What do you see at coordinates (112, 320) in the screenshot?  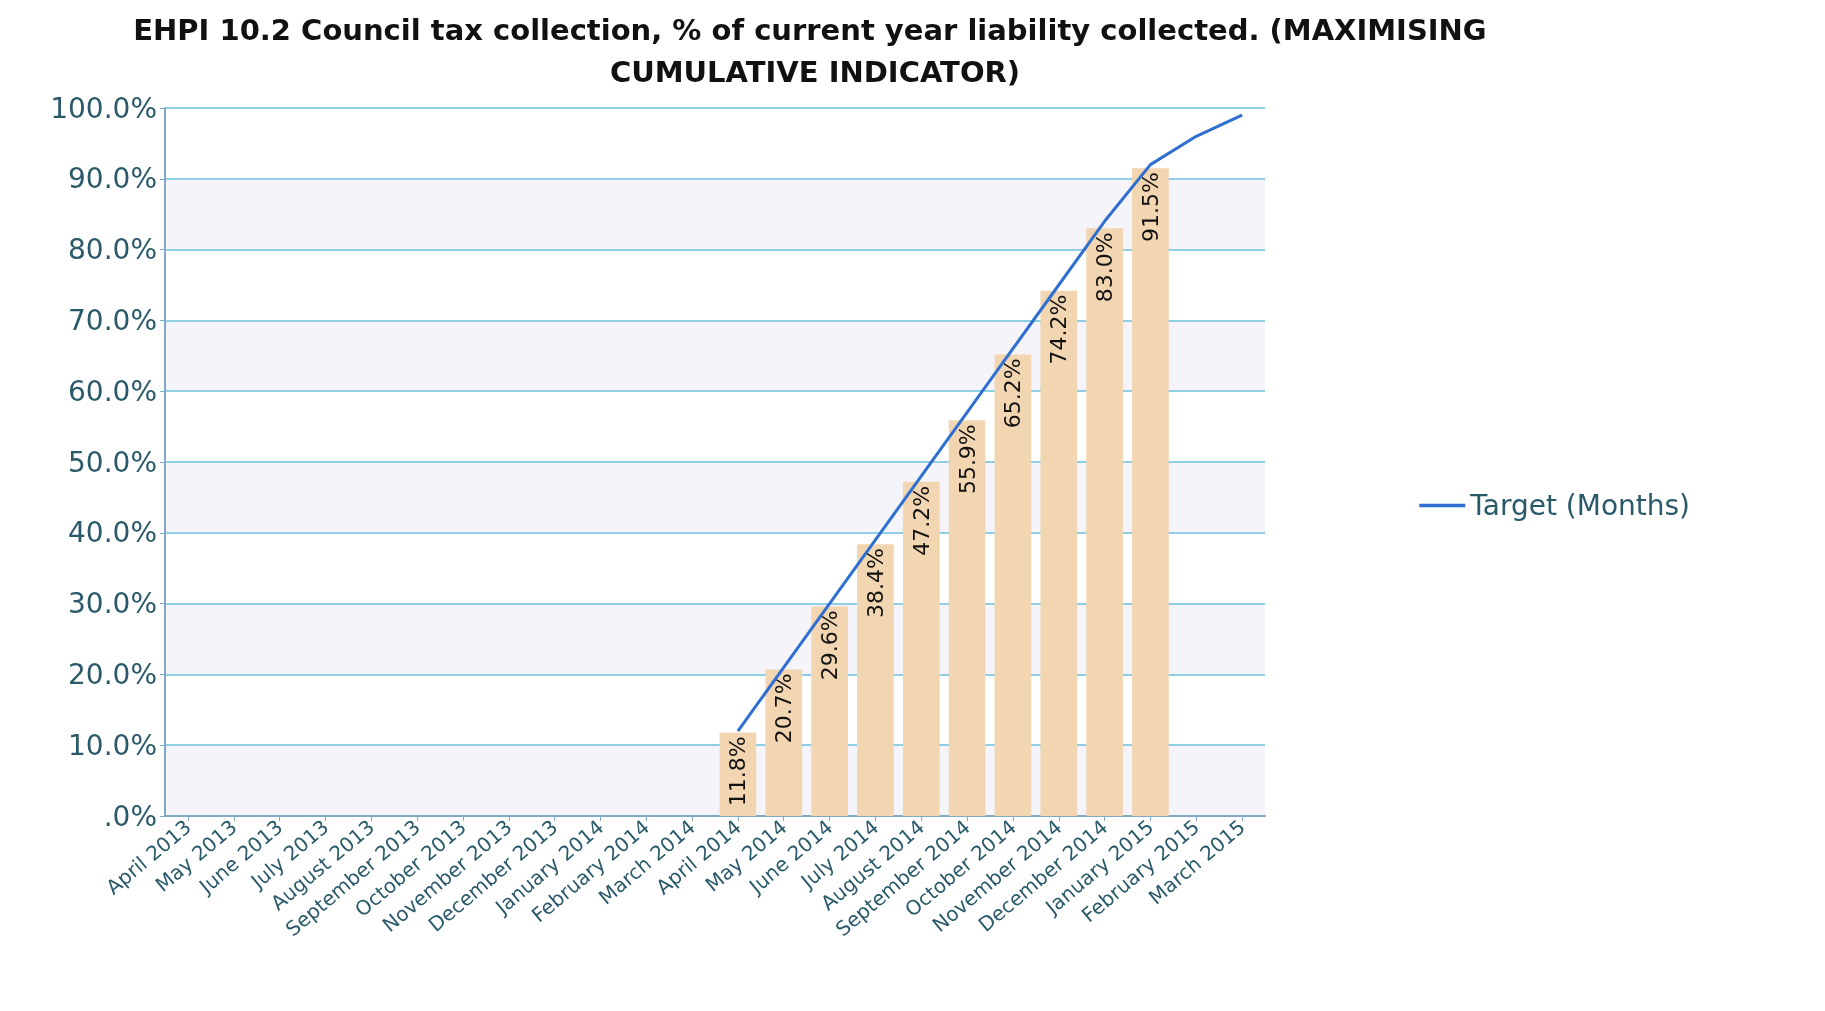 I see `y-tick-label: 70.0%` at bounding box center [112, 320].